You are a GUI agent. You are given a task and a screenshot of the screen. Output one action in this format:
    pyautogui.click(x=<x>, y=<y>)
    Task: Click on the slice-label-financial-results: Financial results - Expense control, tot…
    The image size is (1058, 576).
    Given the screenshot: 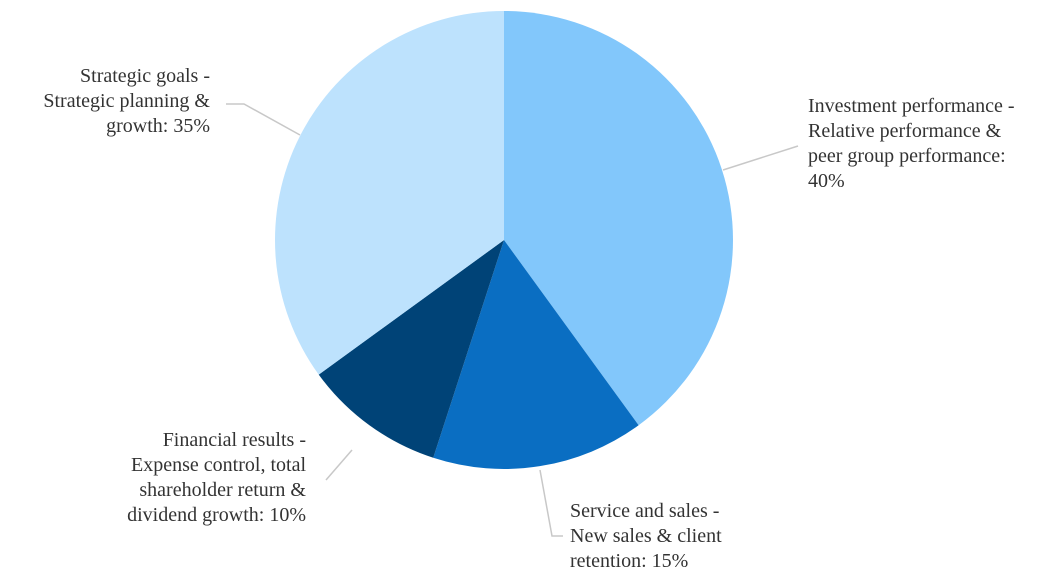 What is the action you would take?
    pyautogui.click(x=216, y=478)
    